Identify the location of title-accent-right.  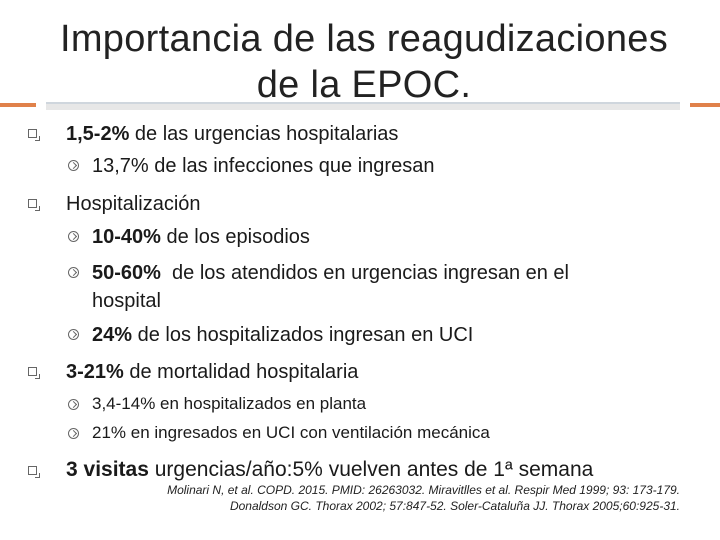
(705, 105).